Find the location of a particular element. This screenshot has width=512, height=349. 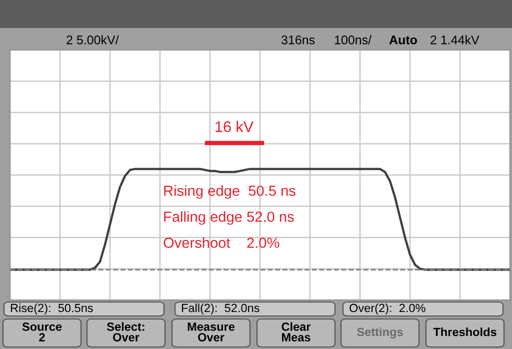

text: Over(2): 2.0% is located at coordinates (388, 308).